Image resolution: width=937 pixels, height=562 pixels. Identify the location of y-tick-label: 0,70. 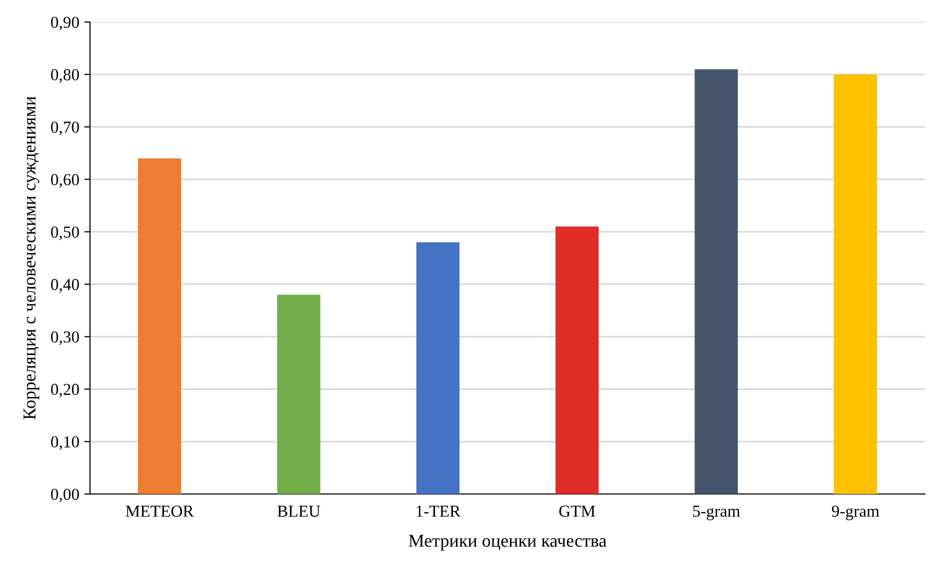
(65, 129).